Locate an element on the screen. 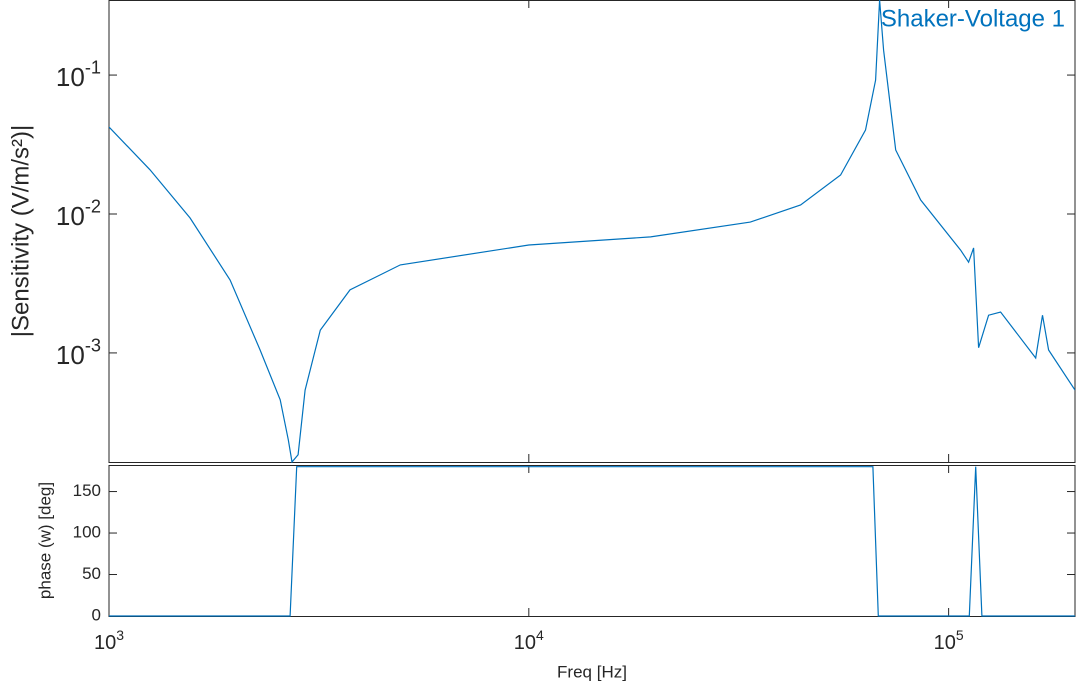  x-tick-label: 10⁴ is located at coordinates (529, 641).